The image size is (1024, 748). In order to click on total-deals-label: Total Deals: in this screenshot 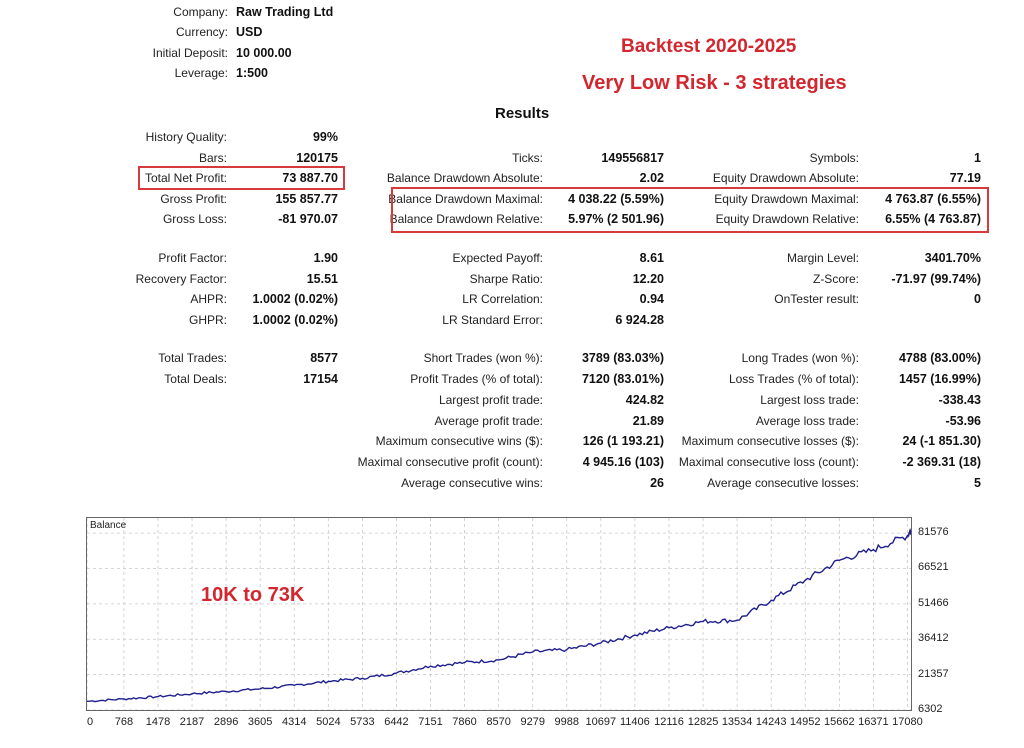, I will do `click(195, 379)`.